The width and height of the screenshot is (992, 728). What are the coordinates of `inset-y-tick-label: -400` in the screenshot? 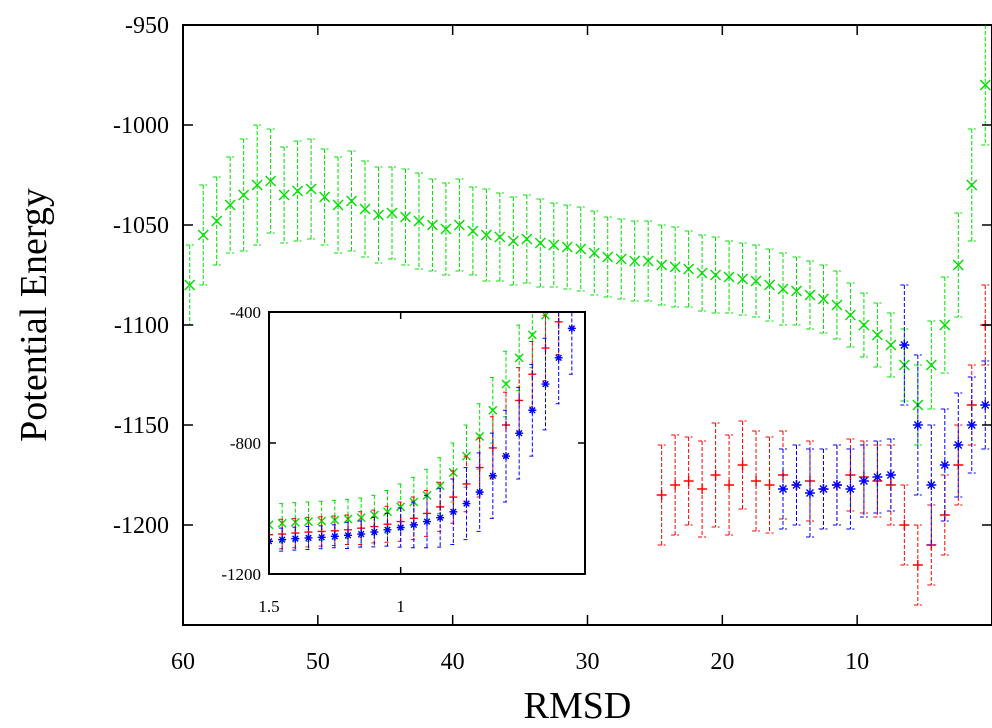 It's located at (245, 312).